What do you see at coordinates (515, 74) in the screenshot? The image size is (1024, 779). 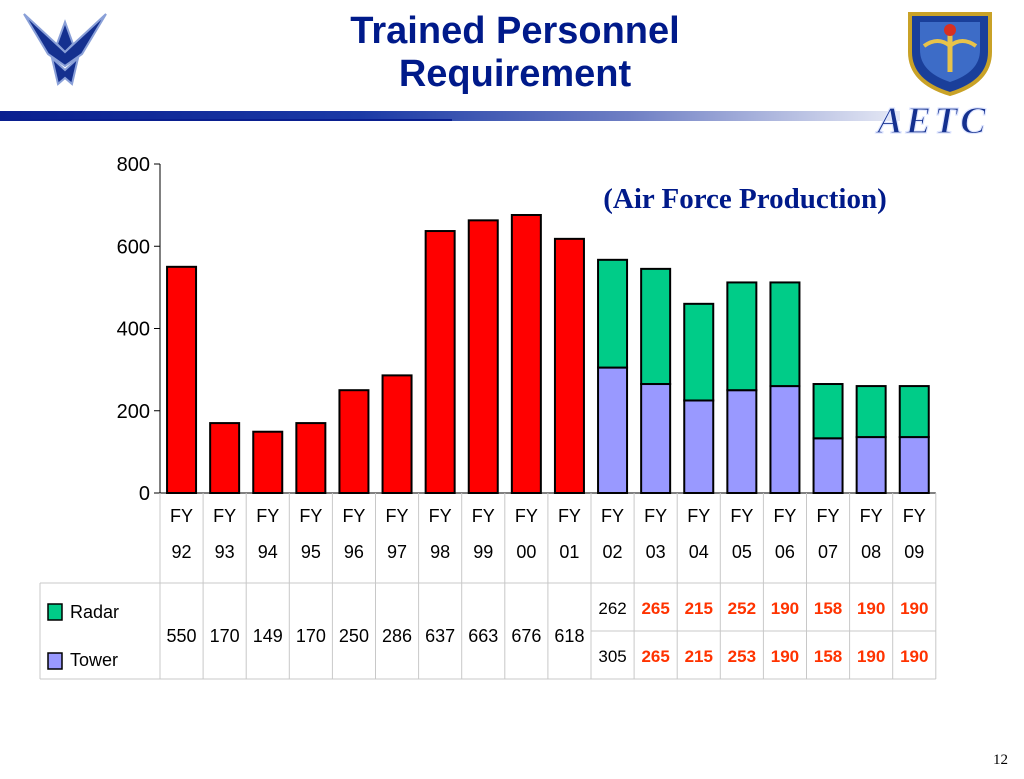 I see `title-line-2: Requirement` at bounding box center [515, 74].